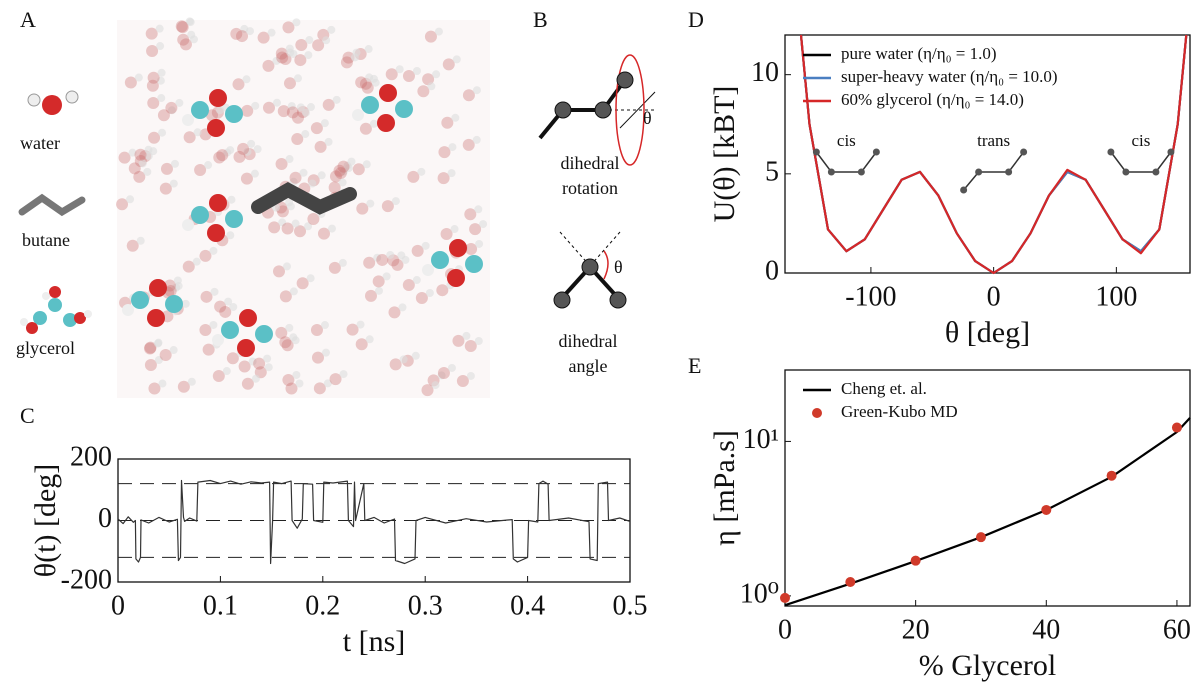 The height and width of the screenshot is (687, 1192). What do you see at coordinates (772, 270) in the screenshot?
I see `y-tick-label: 0` at bounding box center [772, 270].